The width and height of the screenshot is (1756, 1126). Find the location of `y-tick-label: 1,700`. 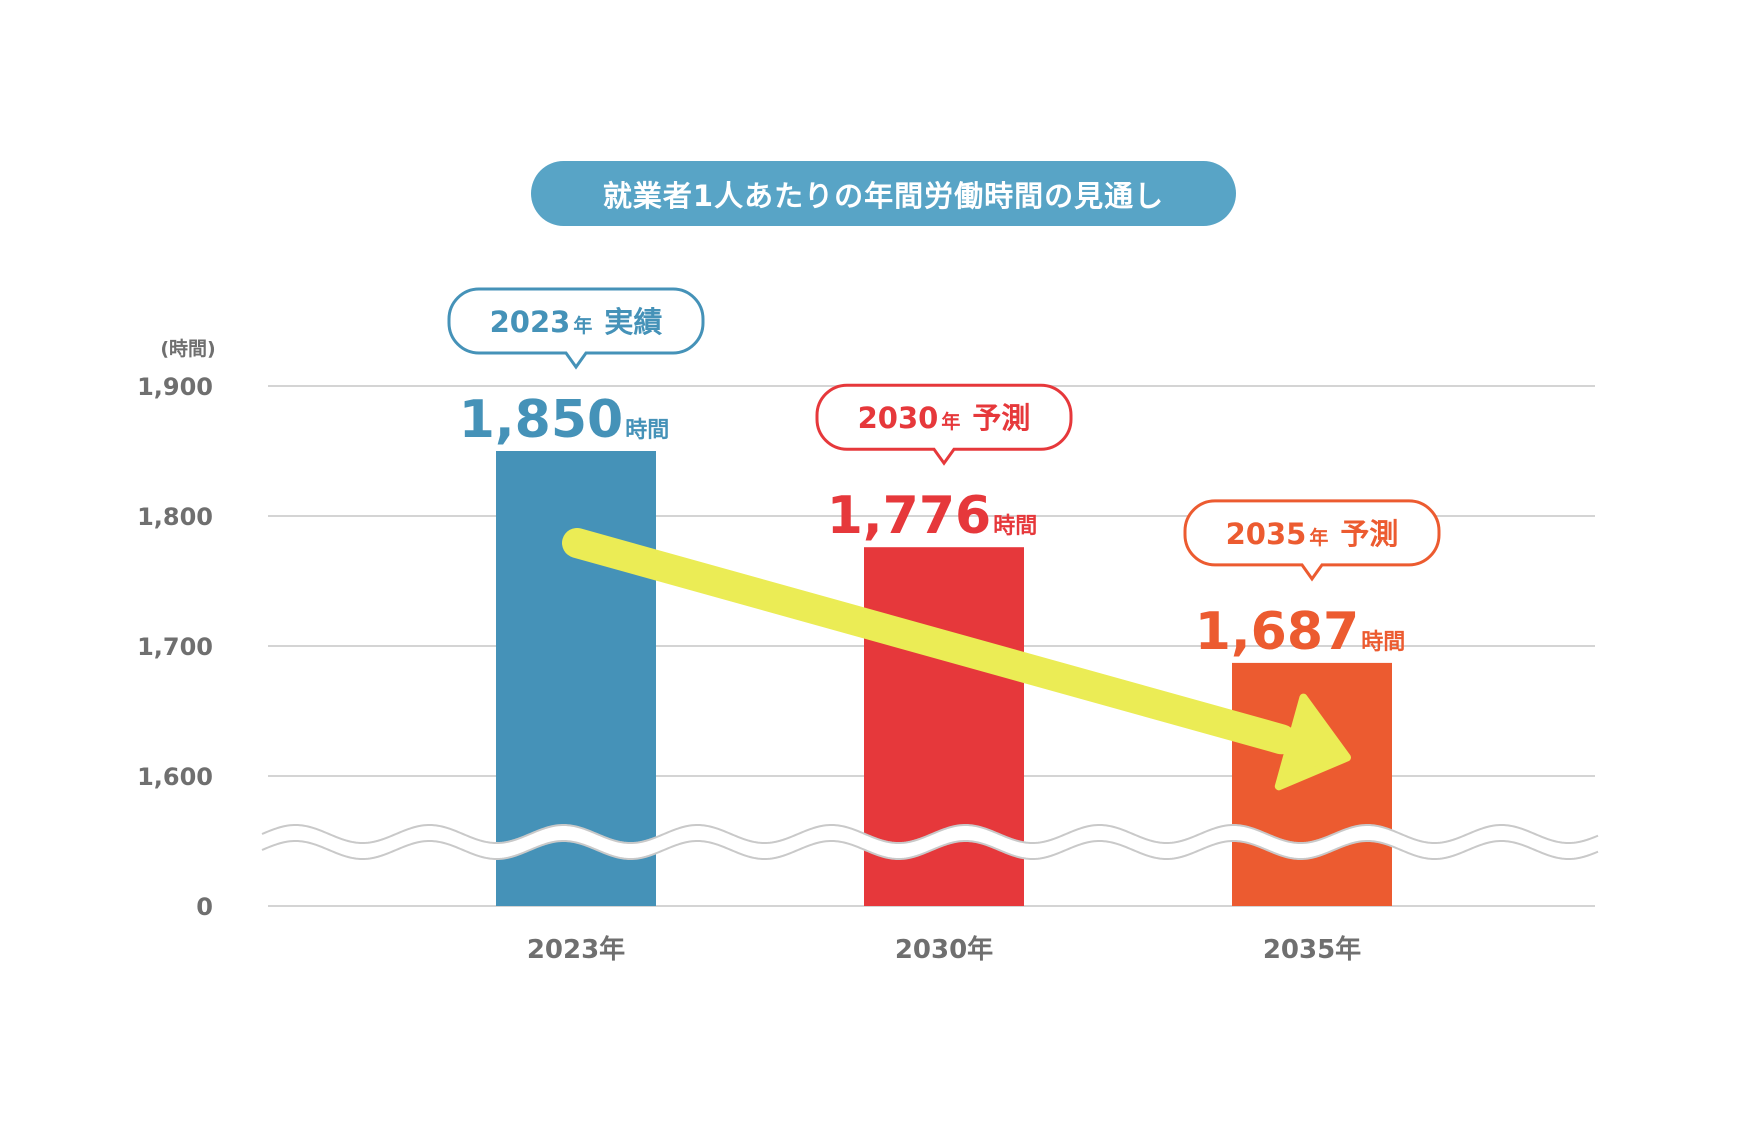

y-tick-label: 1,700 is located at coordinates (175, 647).